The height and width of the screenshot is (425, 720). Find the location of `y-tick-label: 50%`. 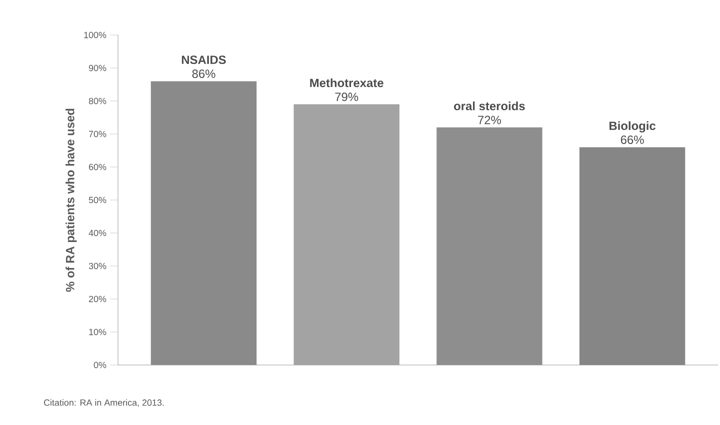

y-tick-label: 50% is located at coordinates (97, 200).